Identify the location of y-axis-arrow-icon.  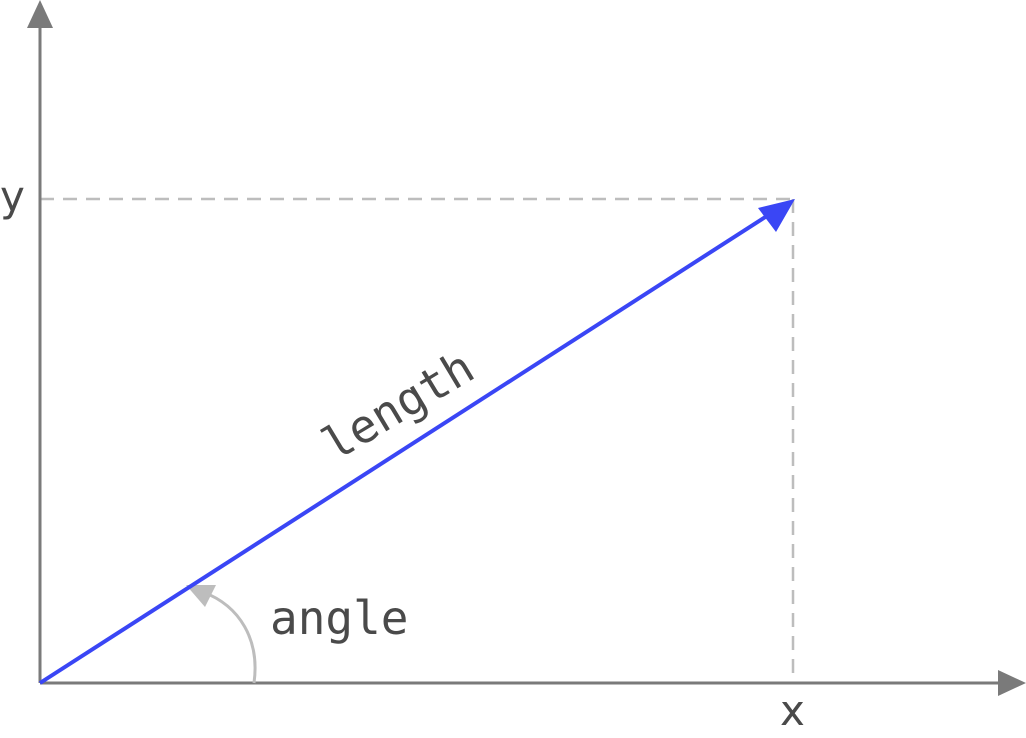
(40, 14).